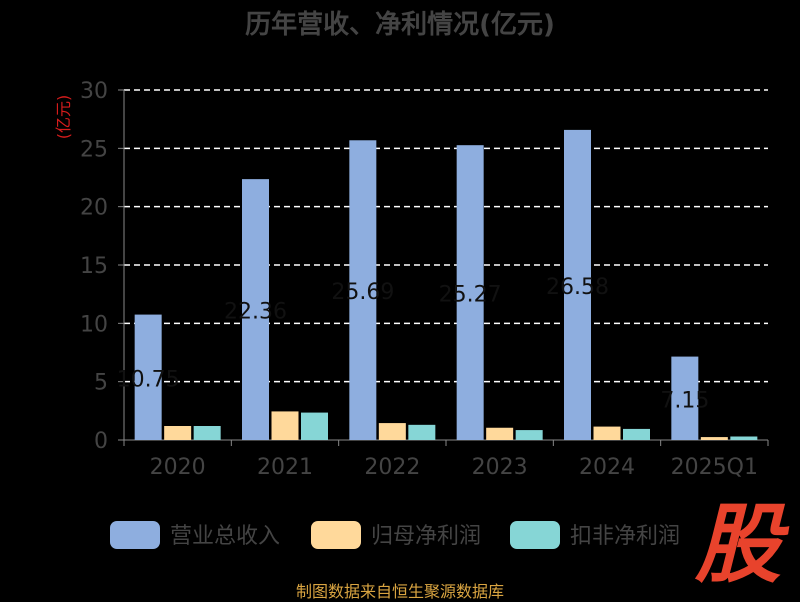 The height and width of the screenshot is (602, 800). I want to click on x-tick-label: 2022, so click(392, 467).